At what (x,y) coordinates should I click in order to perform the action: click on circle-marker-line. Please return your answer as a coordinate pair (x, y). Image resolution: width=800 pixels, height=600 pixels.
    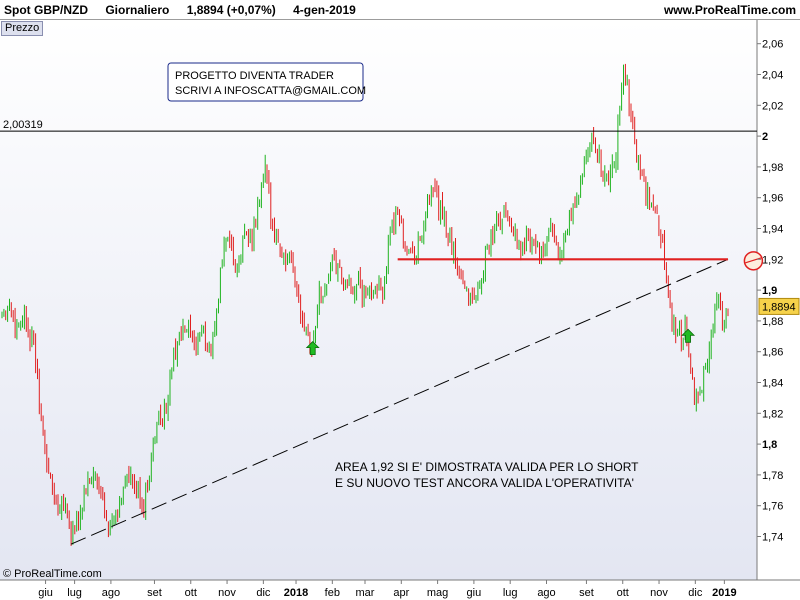
    Looking at the image, I should click on (753, 260).